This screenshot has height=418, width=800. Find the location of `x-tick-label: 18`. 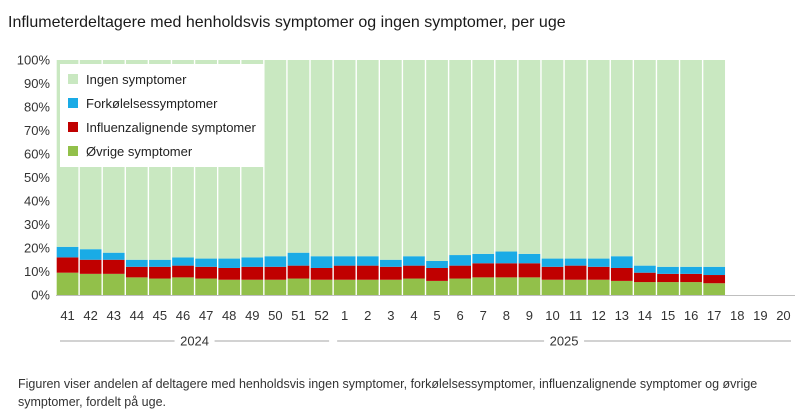

x-tick-label: 18 is located at coordinates (737, 315).